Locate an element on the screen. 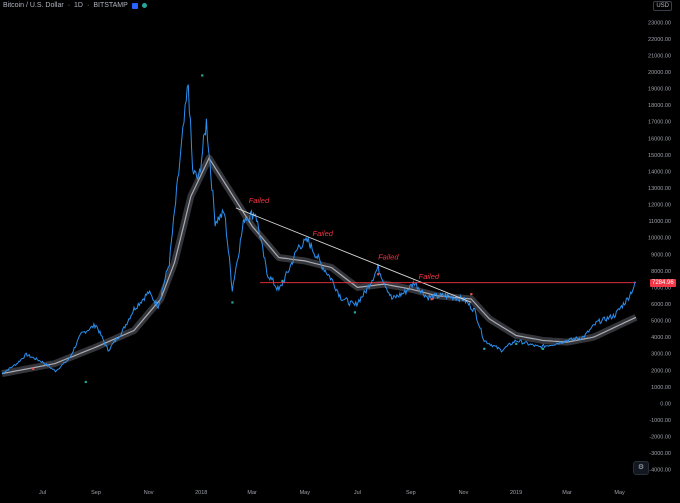  y-tick-label: 5000.00 is located at coordinates (661, 322).